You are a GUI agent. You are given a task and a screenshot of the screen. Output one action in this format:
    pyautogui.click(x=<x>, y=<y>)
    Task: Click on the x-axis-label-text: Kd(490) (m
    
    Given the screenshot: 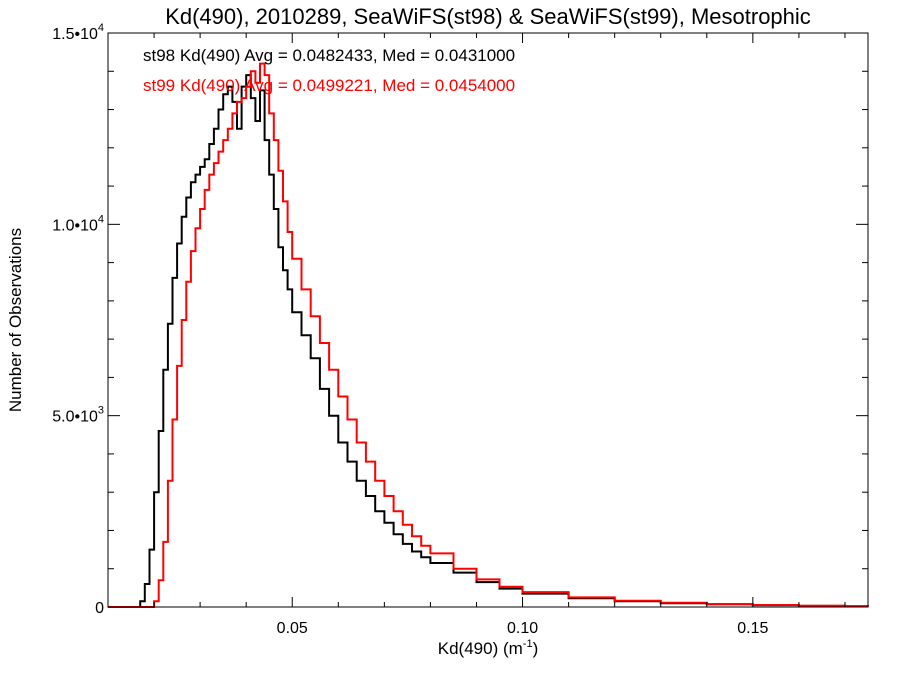 What is the action you would take?
    pyautogui.click(x=480, y=648)
    